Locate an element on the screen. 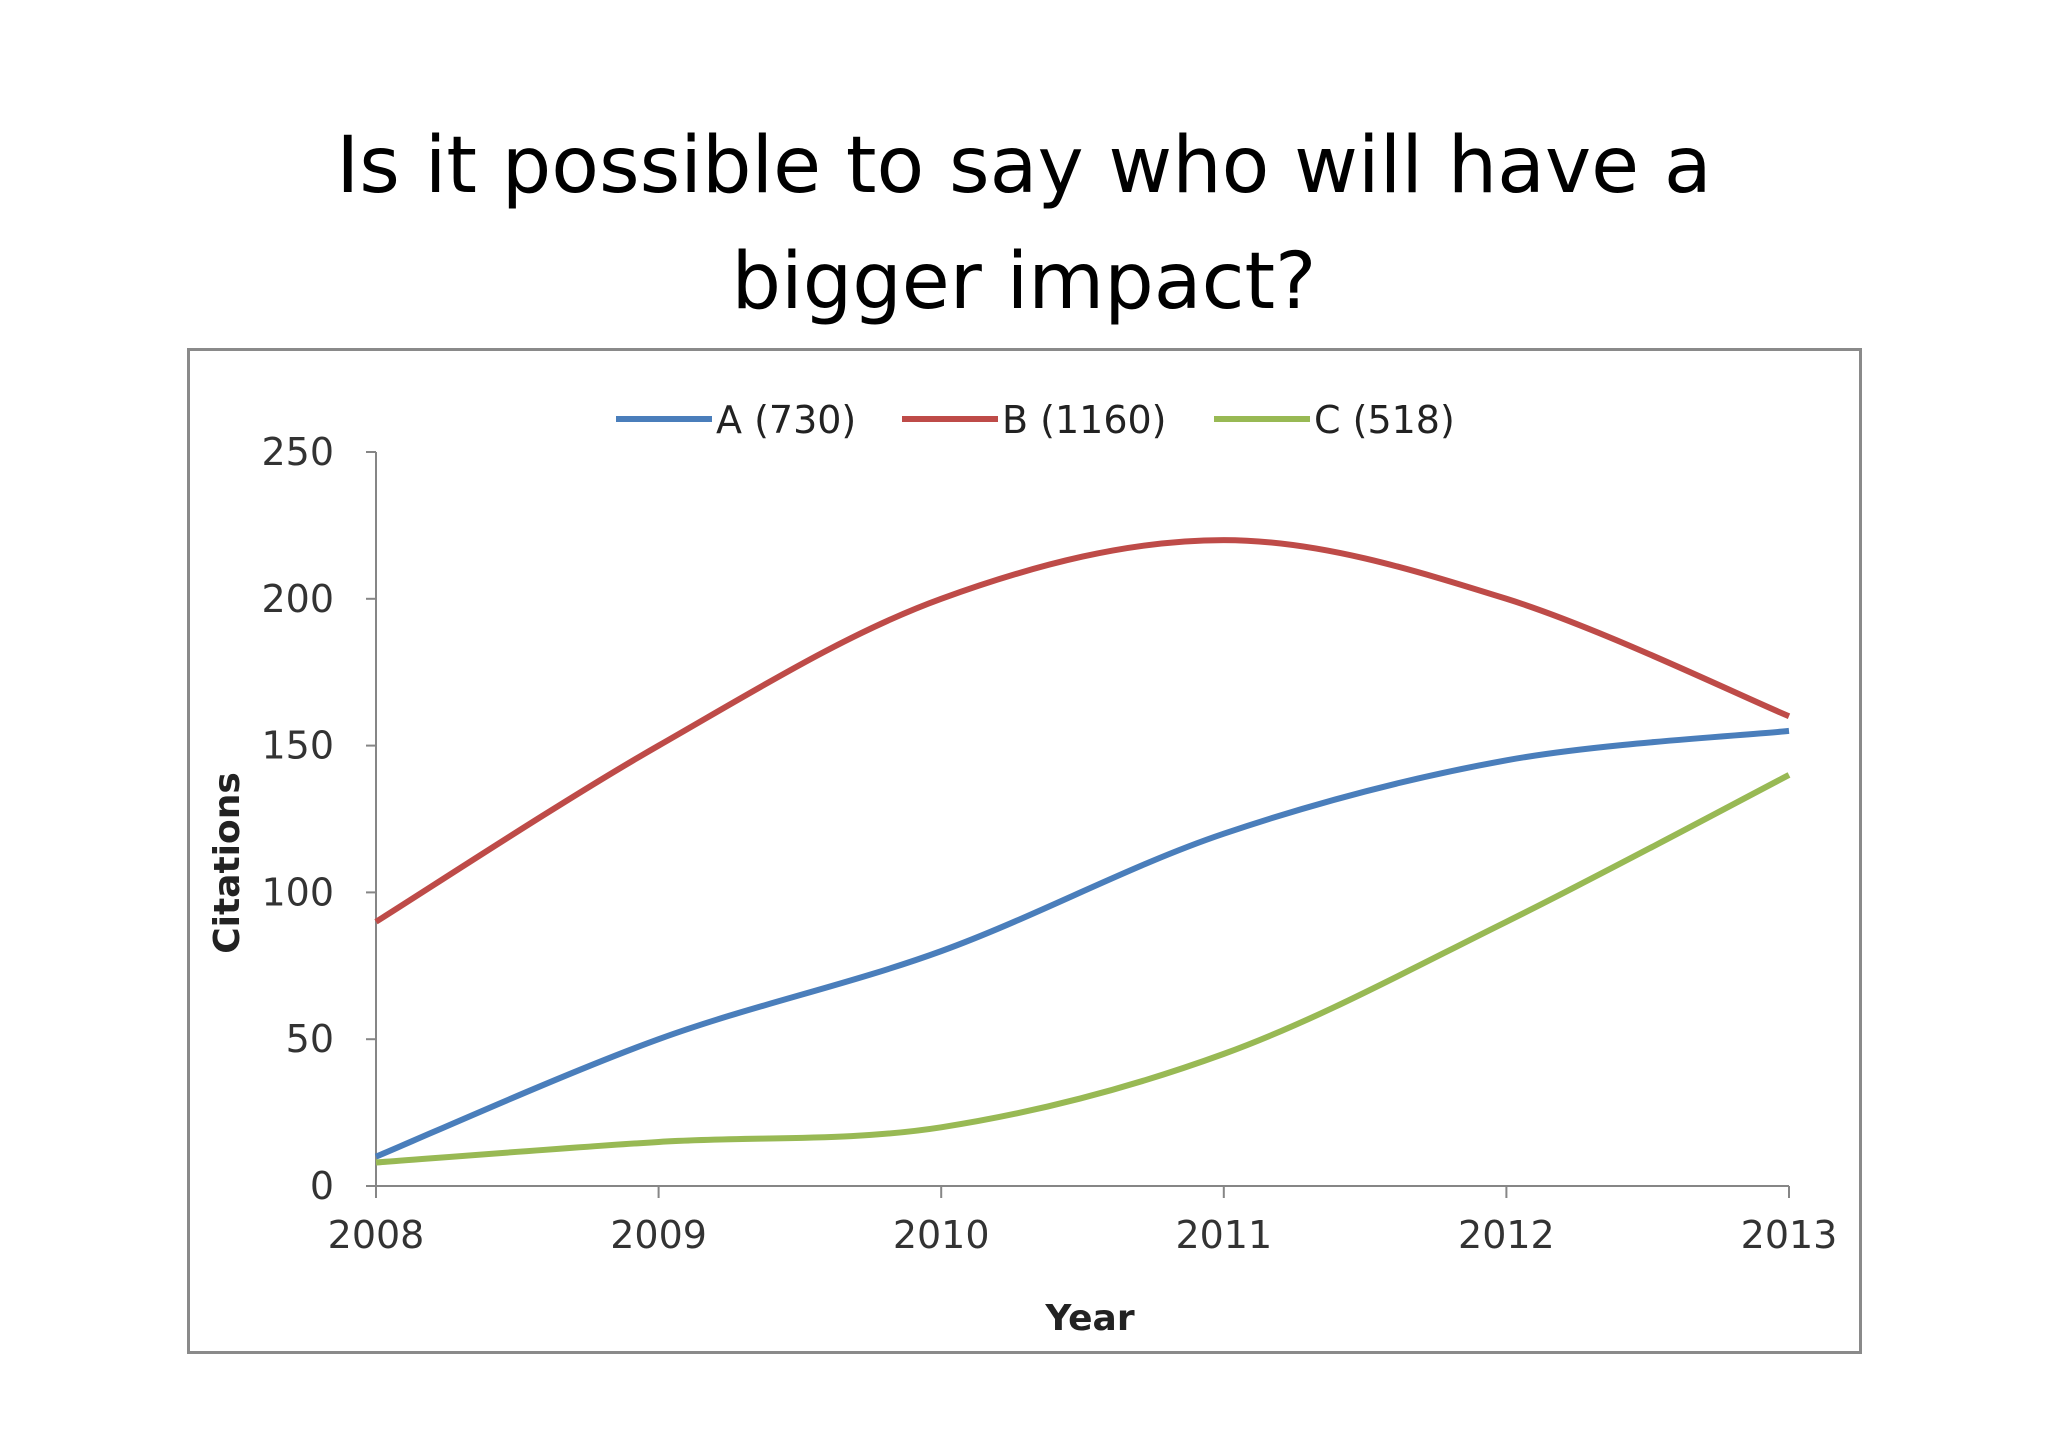  y-tick-label: 50 is located at coordinates (310, 1039).